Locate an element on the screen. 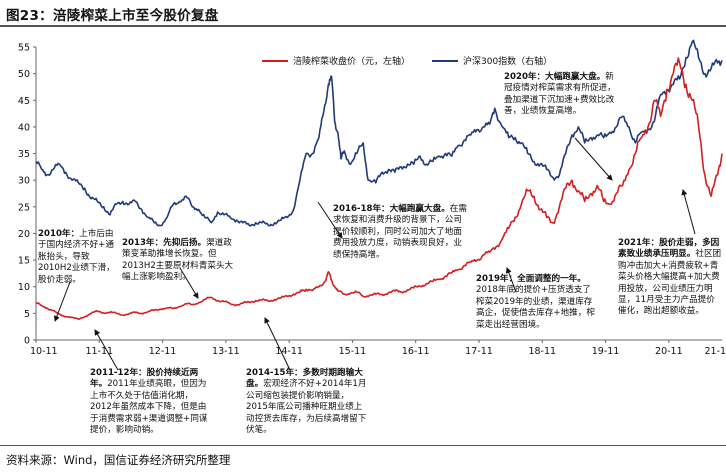 This screenshot has height=475, width=726. title-rule is located at coordinates (363, 26).